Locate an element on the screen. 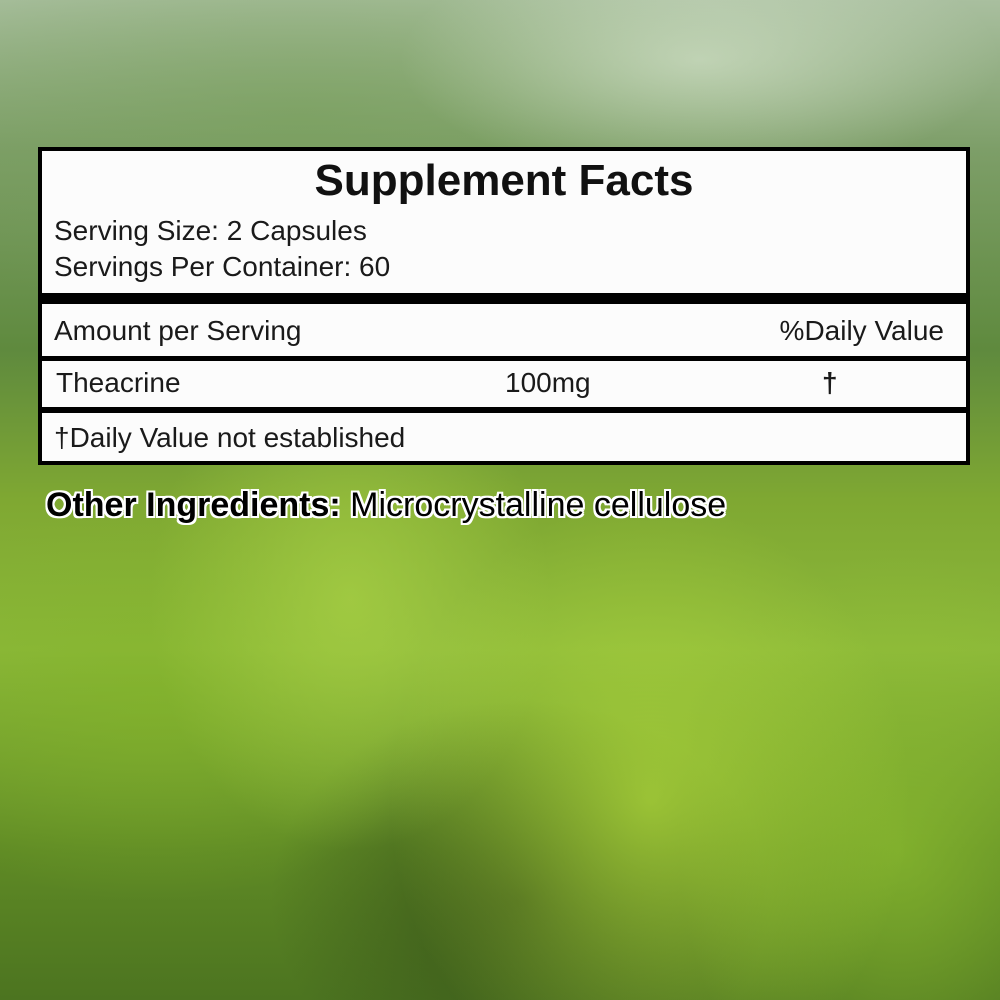 This screenshot has height=1000, width=1000. thick-divider is located at coordinates (504, 298).